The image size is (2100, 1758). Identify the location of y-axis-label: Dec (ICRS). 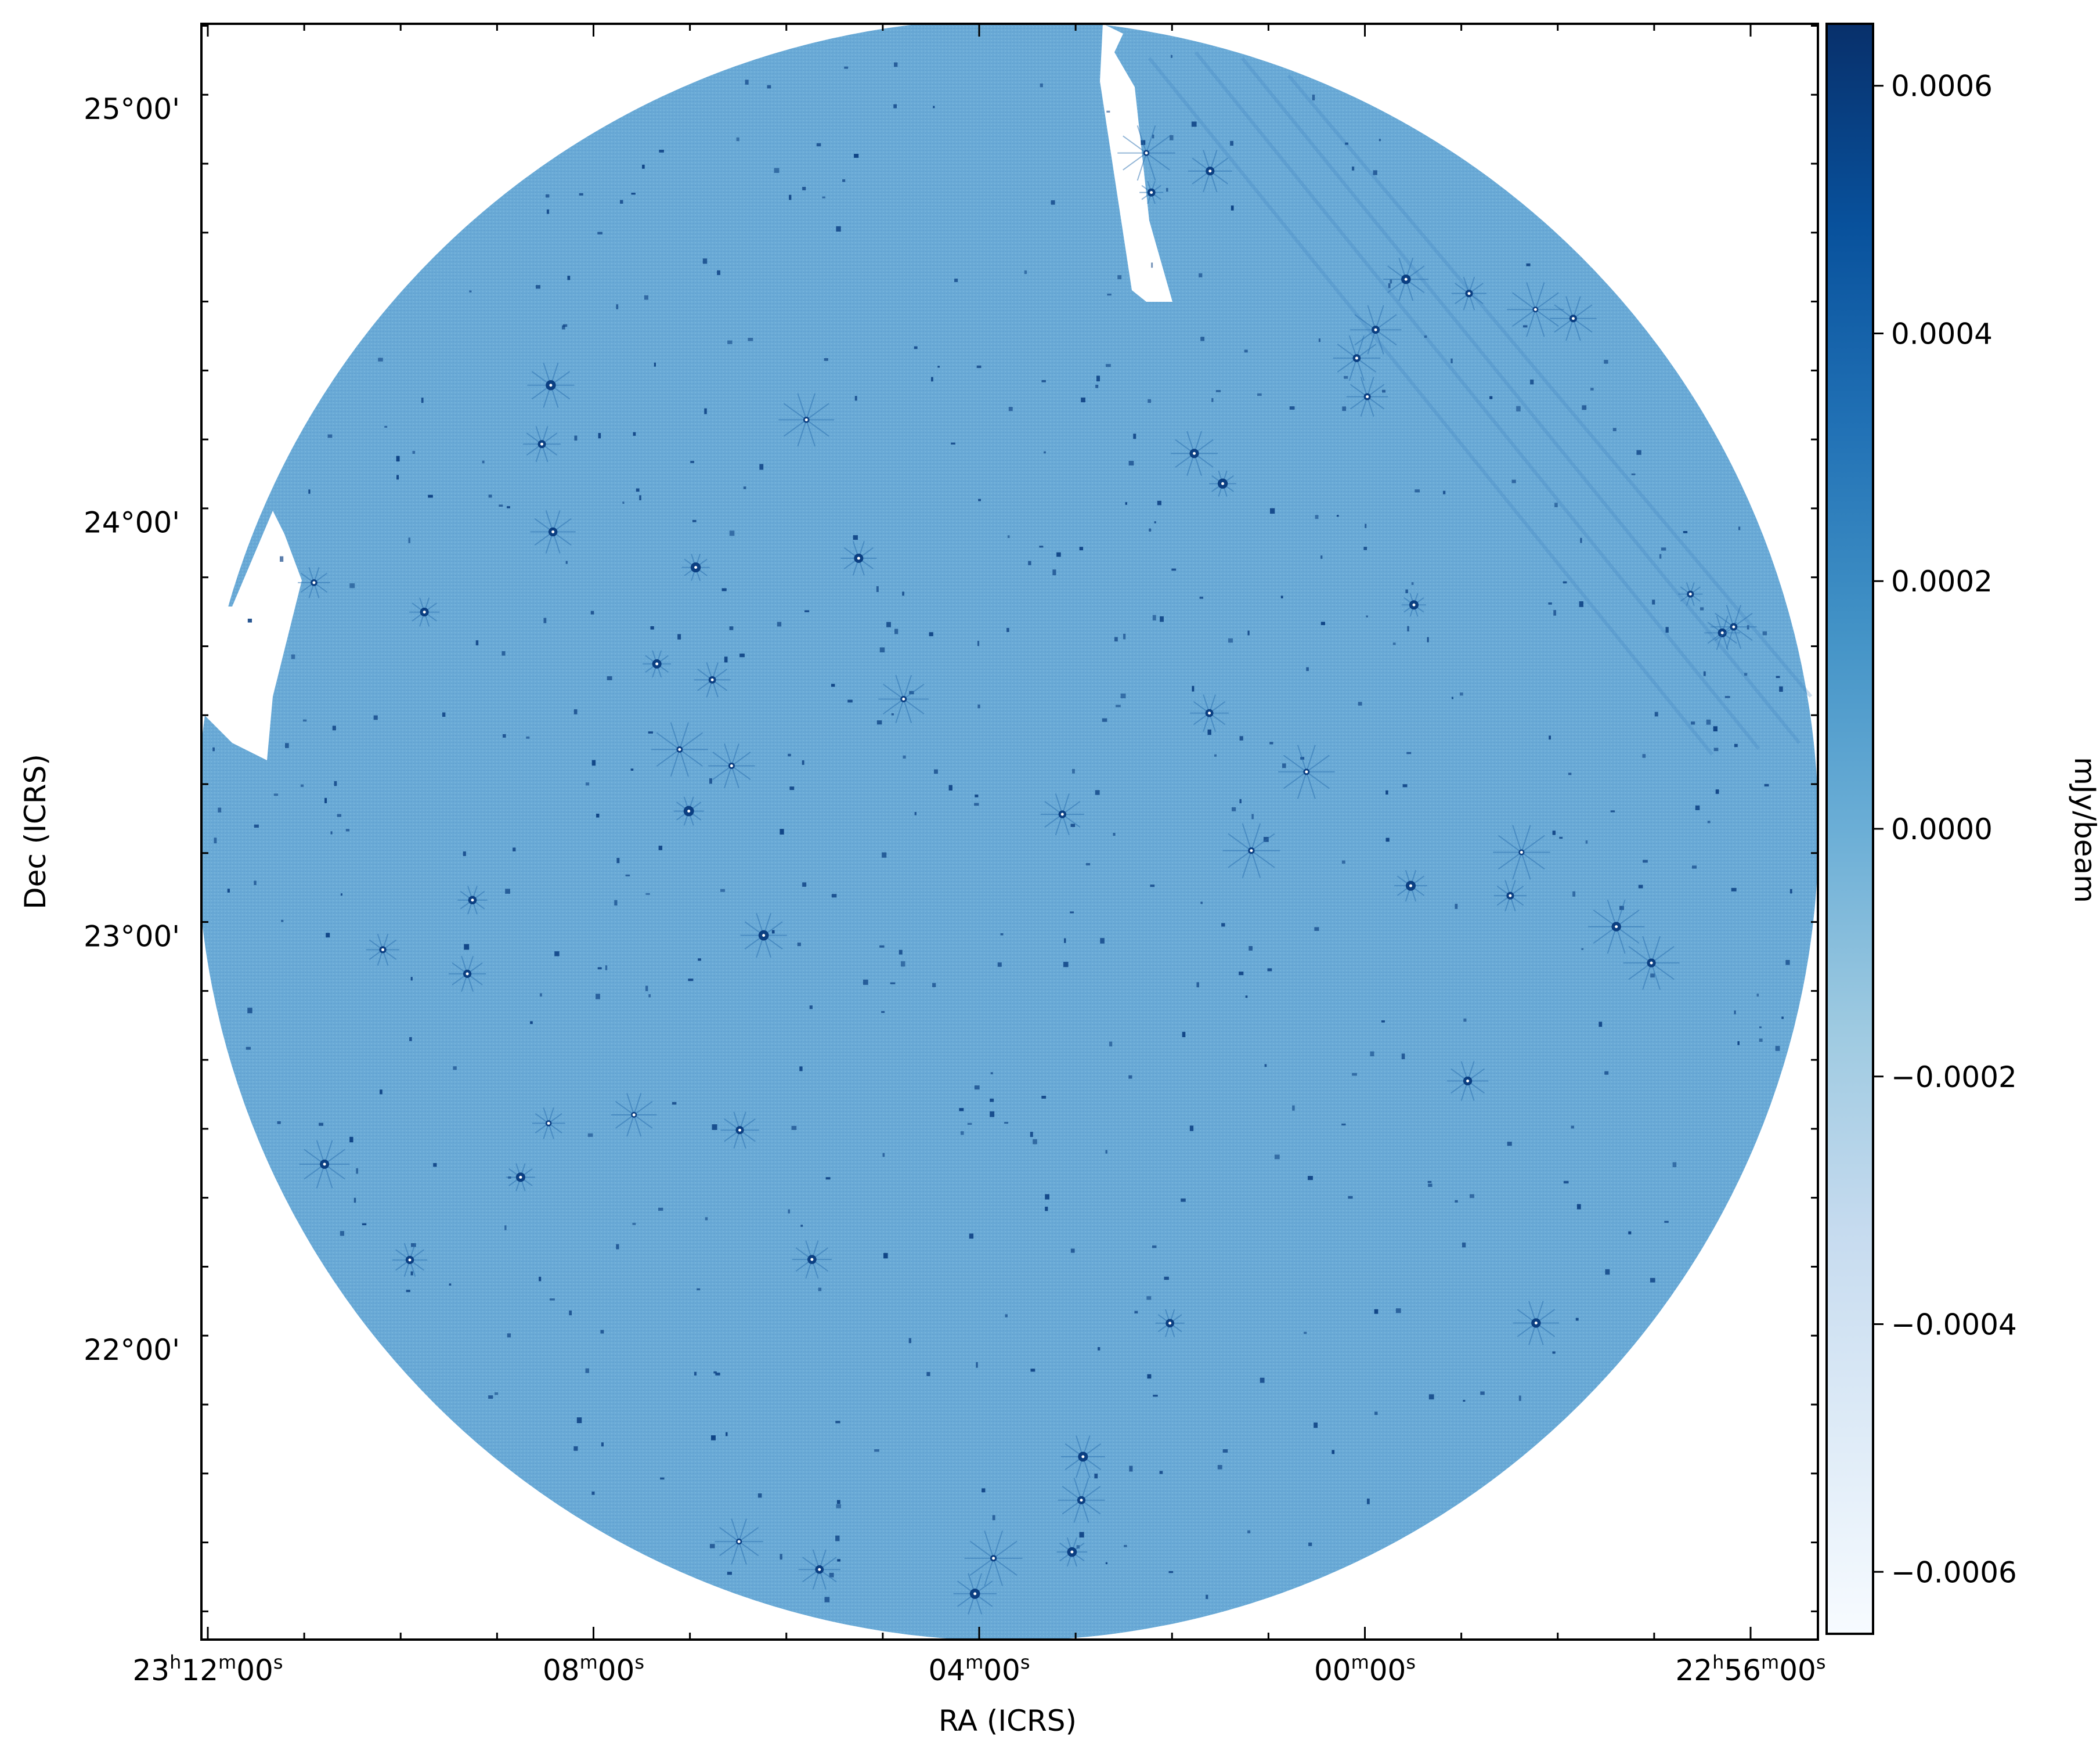
(35, 831).